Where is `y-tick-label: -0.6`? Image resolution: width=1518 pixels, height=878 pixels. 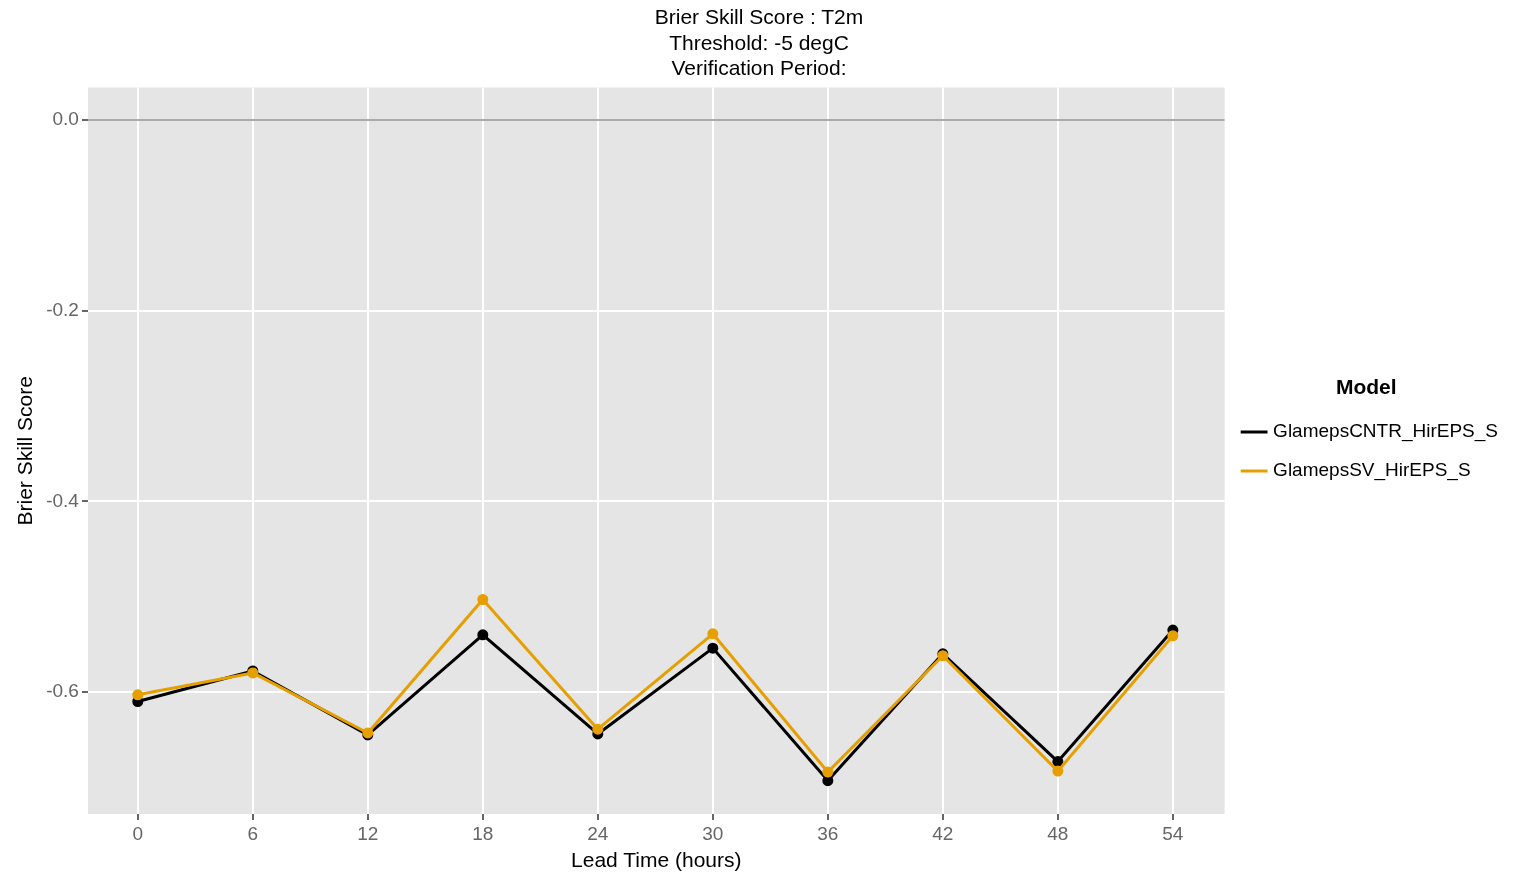 y-tick-label: -0.6 is located at coordinates (62, 691).